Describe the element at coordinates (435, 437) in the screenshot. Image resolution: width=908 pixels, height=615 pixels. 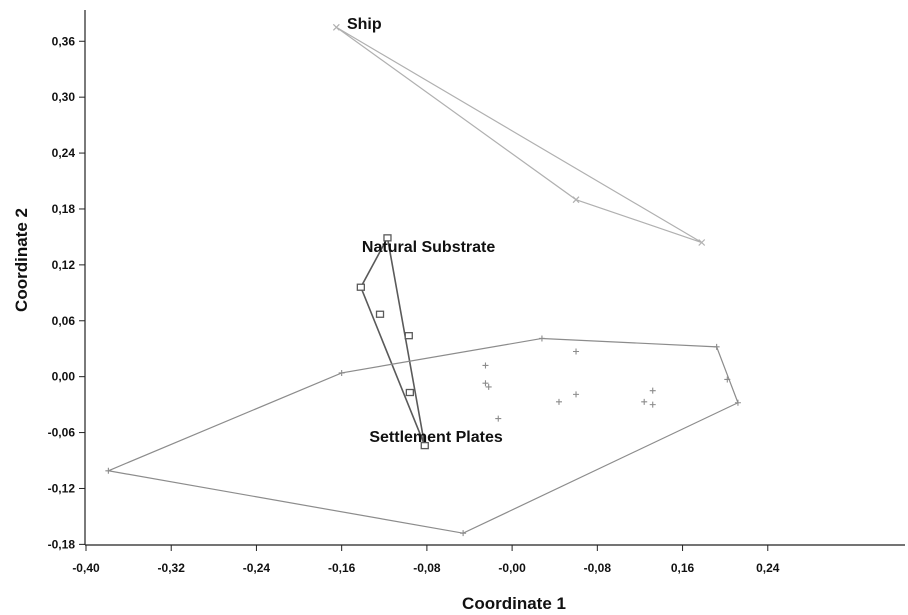
I see `group-label: Settlement Plates` at that location.